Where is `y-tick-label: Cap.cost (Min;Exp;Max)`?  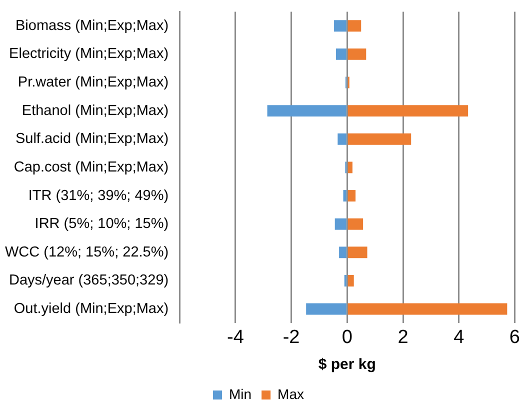 y-tick-label: Cap.cost (Min;Exp;Max) is located at coordinates (91, 167).